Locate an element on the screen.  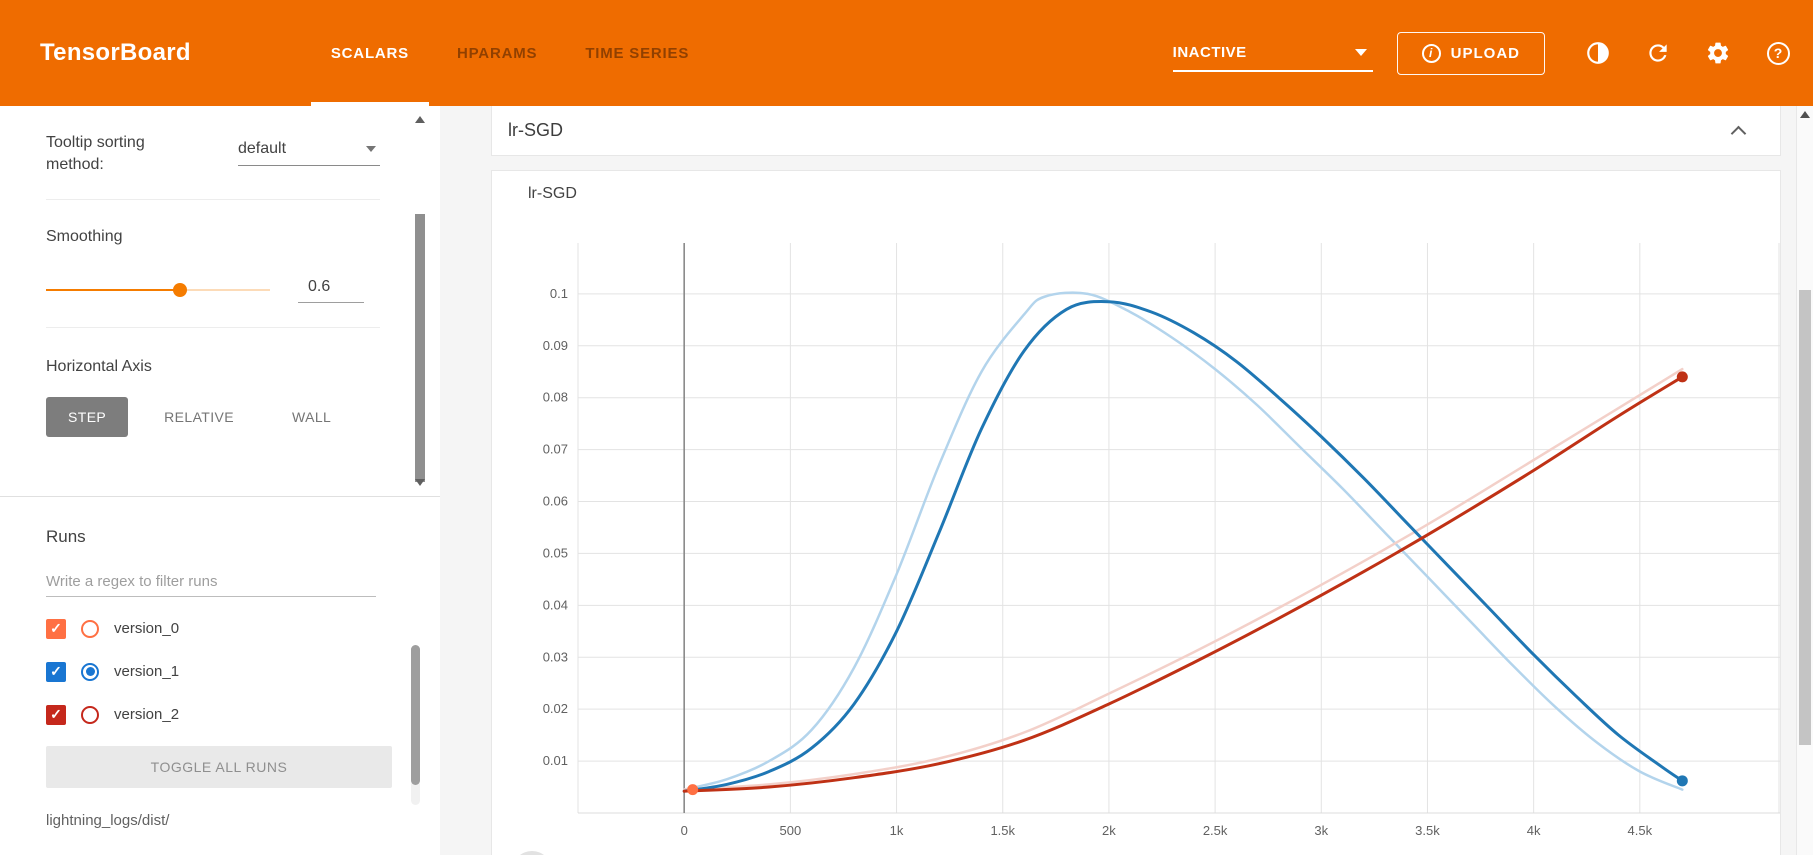
run-row-version-2: ✓ version_2 is located at coordinates (220, 714).